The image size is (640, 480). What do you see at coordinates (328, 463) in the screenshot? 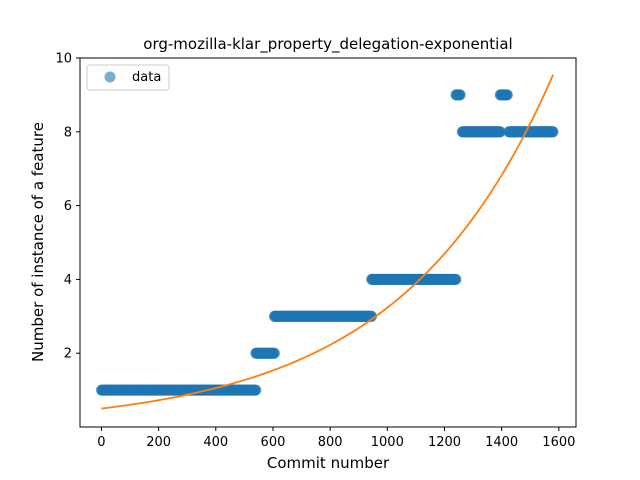
I see `x-axis-label: Commit number` at bounding box center [328, 463].